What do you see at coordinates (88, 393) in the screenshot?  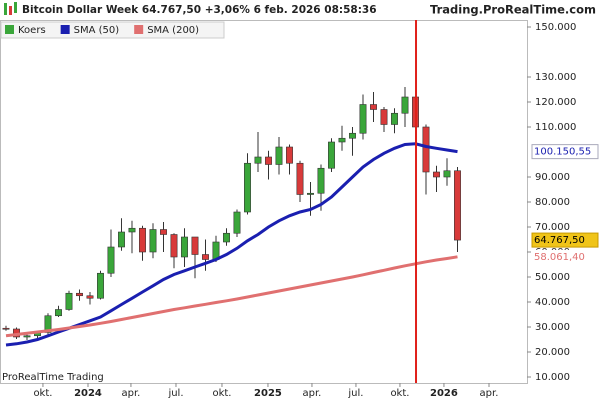 I see `x-tick-label: 2024` at bounding box center [88, 393].